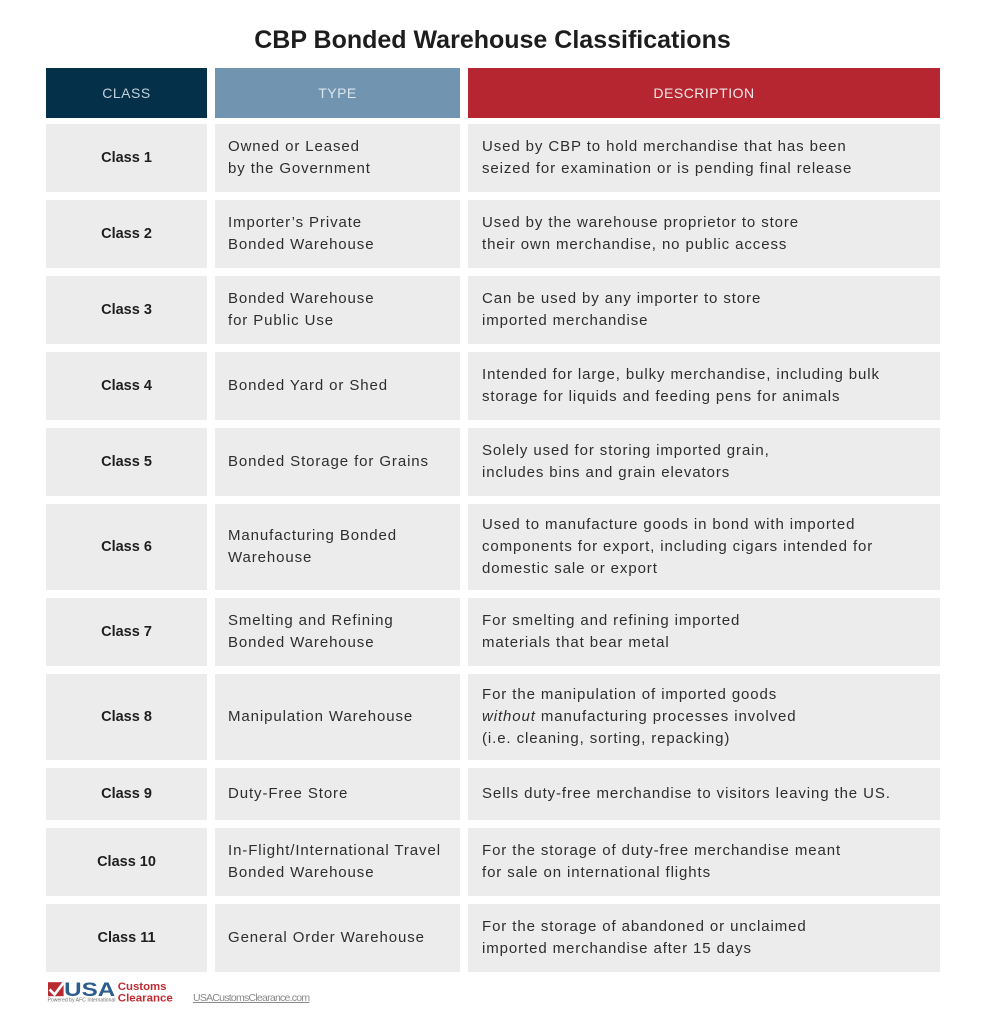 This screenshot has height=1024, width=985. I want to click on svg-text: USA, so click(89, 991).